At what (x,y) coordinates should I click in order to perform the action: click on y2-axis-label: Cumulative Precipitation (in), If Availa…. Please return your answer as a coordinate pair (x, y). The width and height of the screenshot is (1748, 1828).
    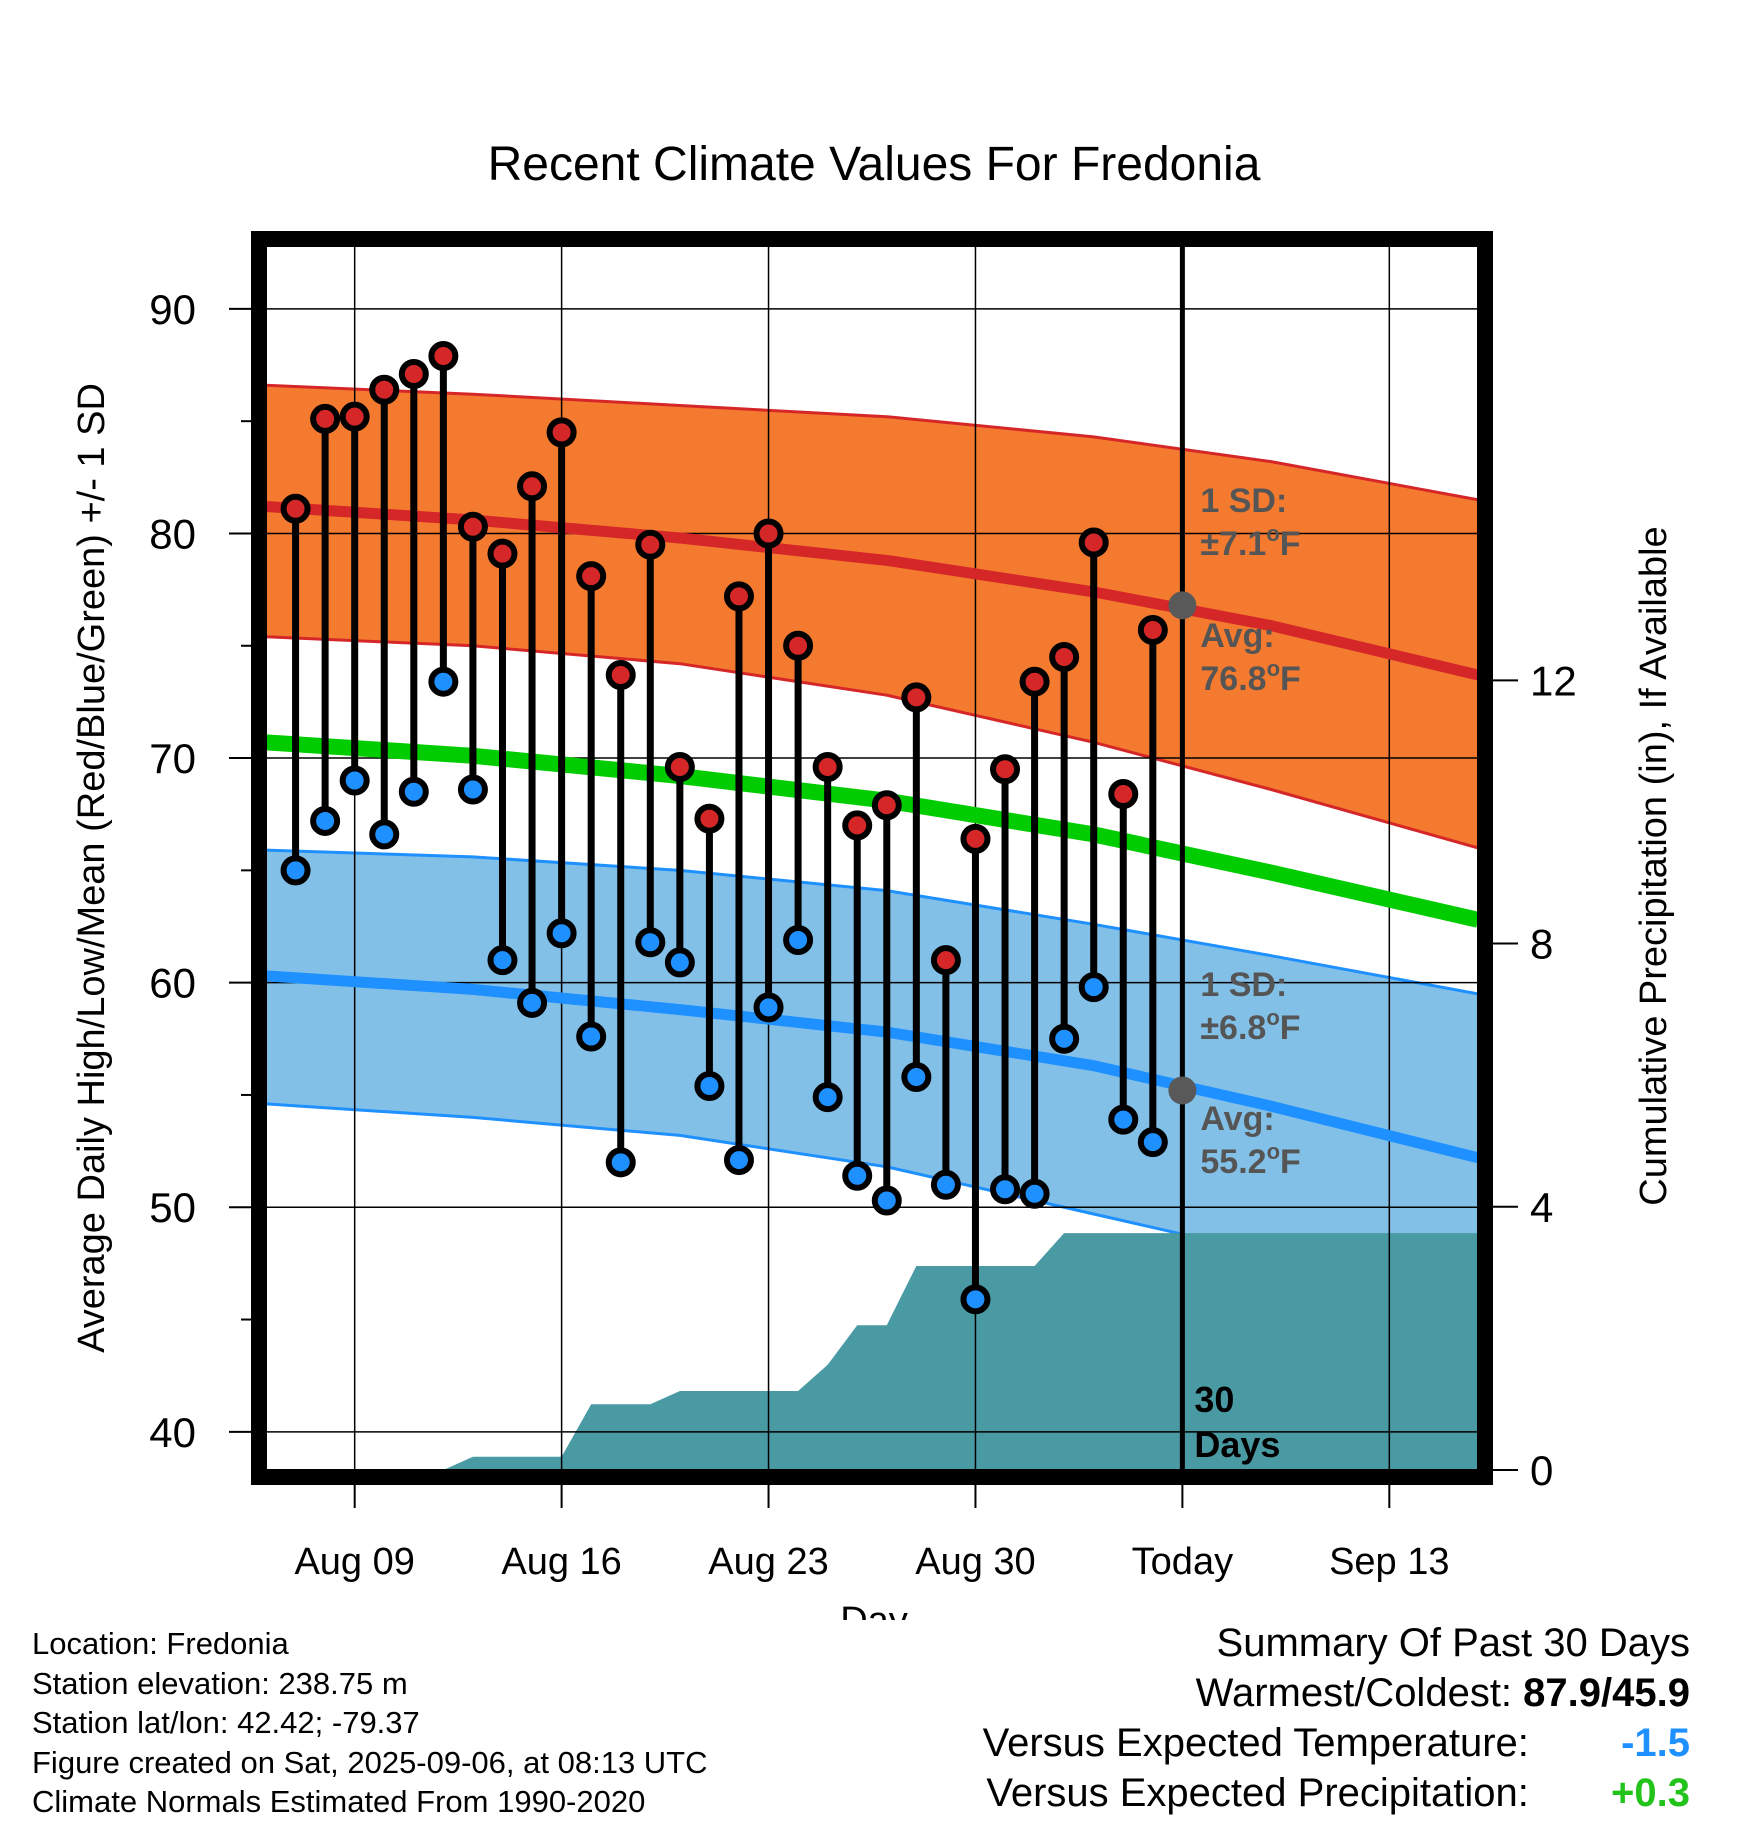
    Looking at the image, I should click on (1654, 865).